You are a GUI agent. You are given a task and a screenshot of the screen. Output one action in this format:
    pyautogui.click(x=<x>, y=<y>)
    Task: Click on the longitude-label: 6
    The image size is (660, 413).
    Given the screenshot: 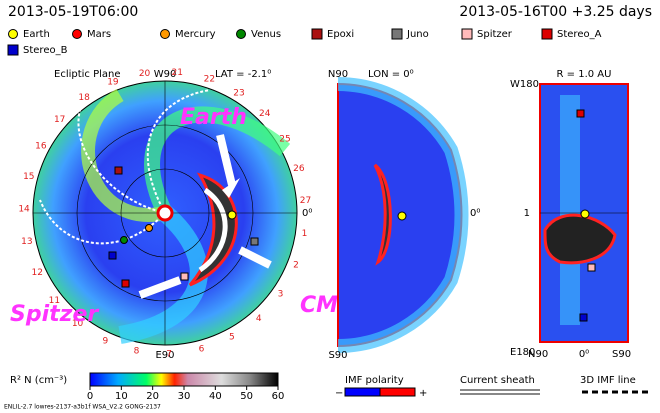 What is the action you would take?
    pyautogui.click(x=202, y=350)
    